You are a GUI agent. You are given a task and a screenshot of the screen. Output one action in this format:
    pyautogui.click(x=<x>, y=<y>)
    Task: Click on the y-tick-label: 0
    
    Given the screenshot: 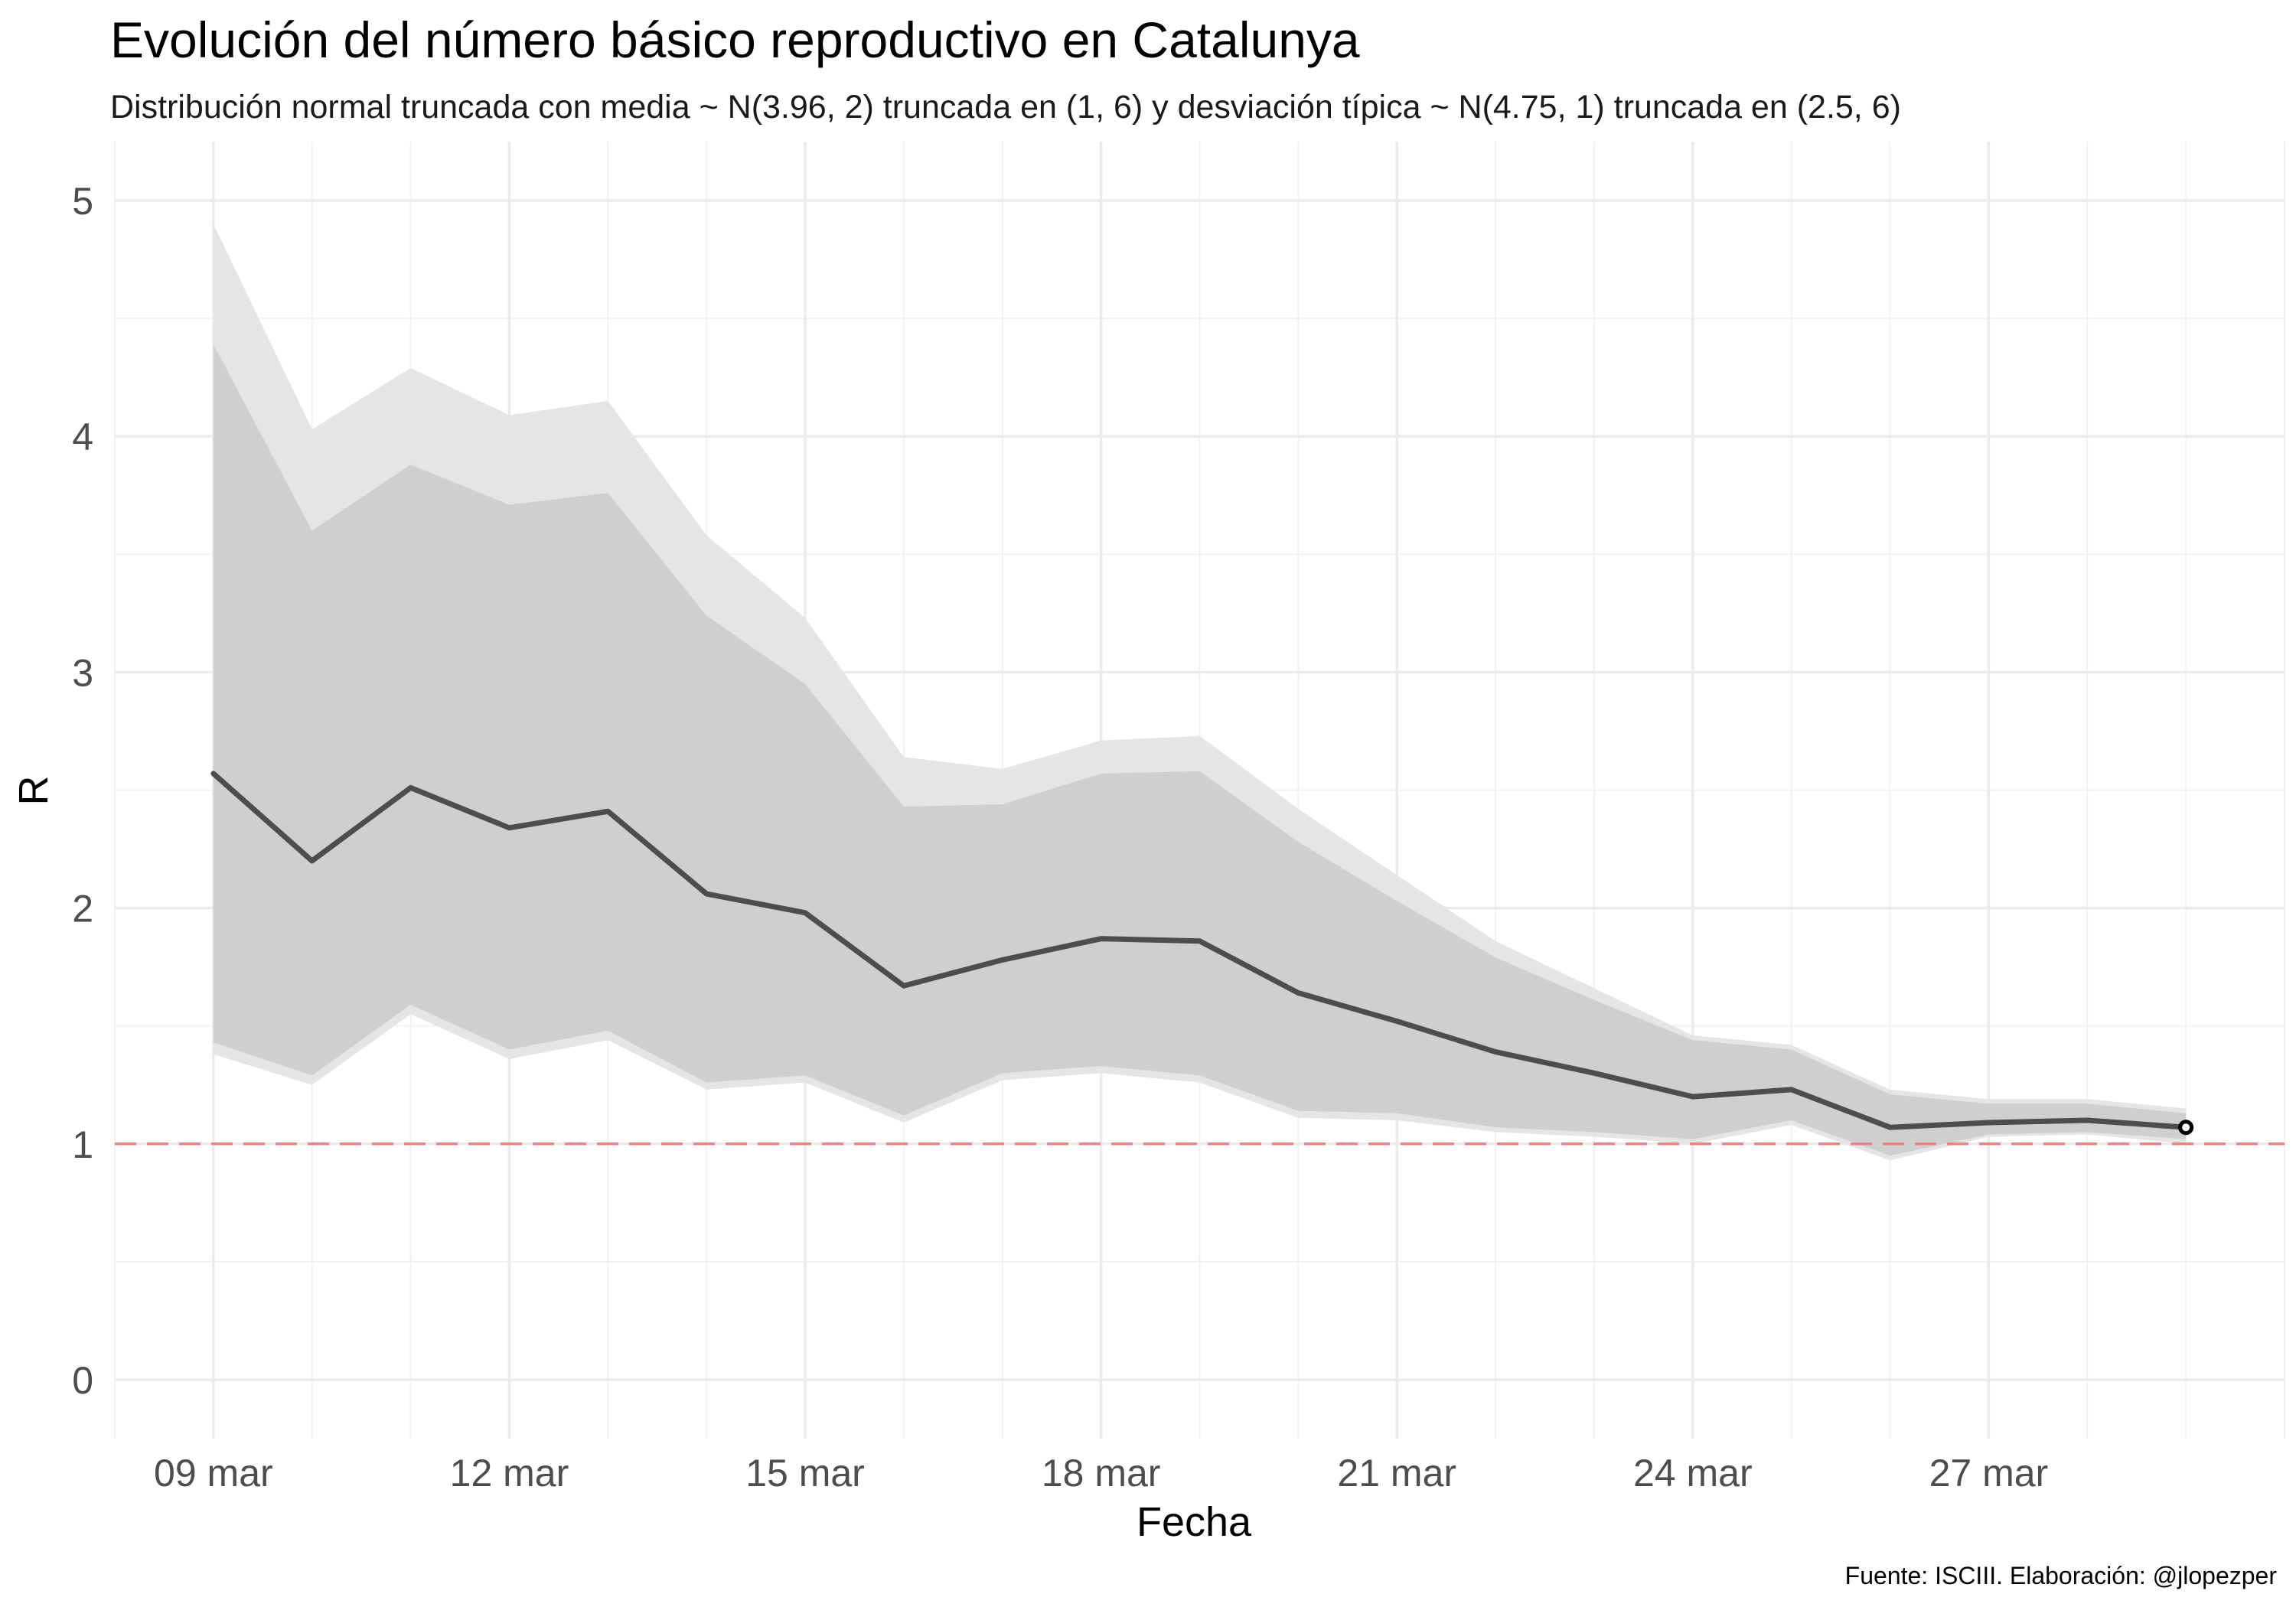 What is the action you would take?
    pyautogui.click(x=82, y=1380)
    